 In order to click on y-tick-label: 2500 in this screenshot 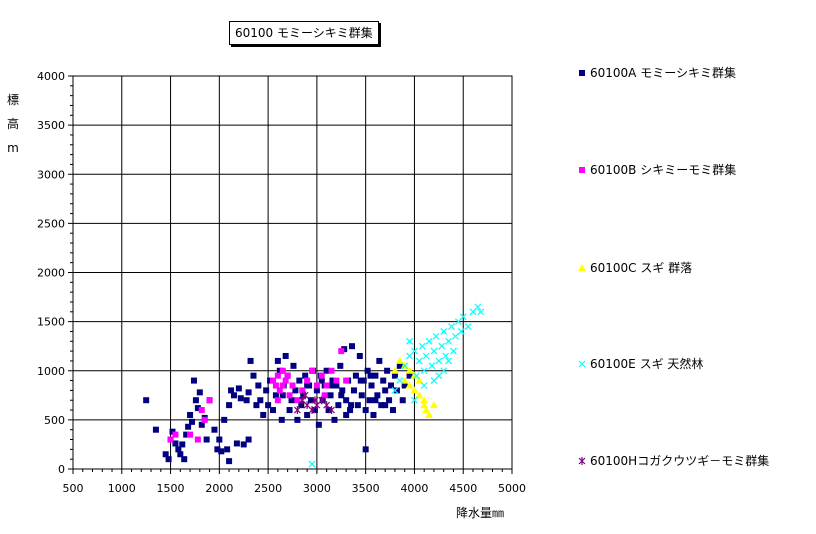, I will do `click(51, 223)`.